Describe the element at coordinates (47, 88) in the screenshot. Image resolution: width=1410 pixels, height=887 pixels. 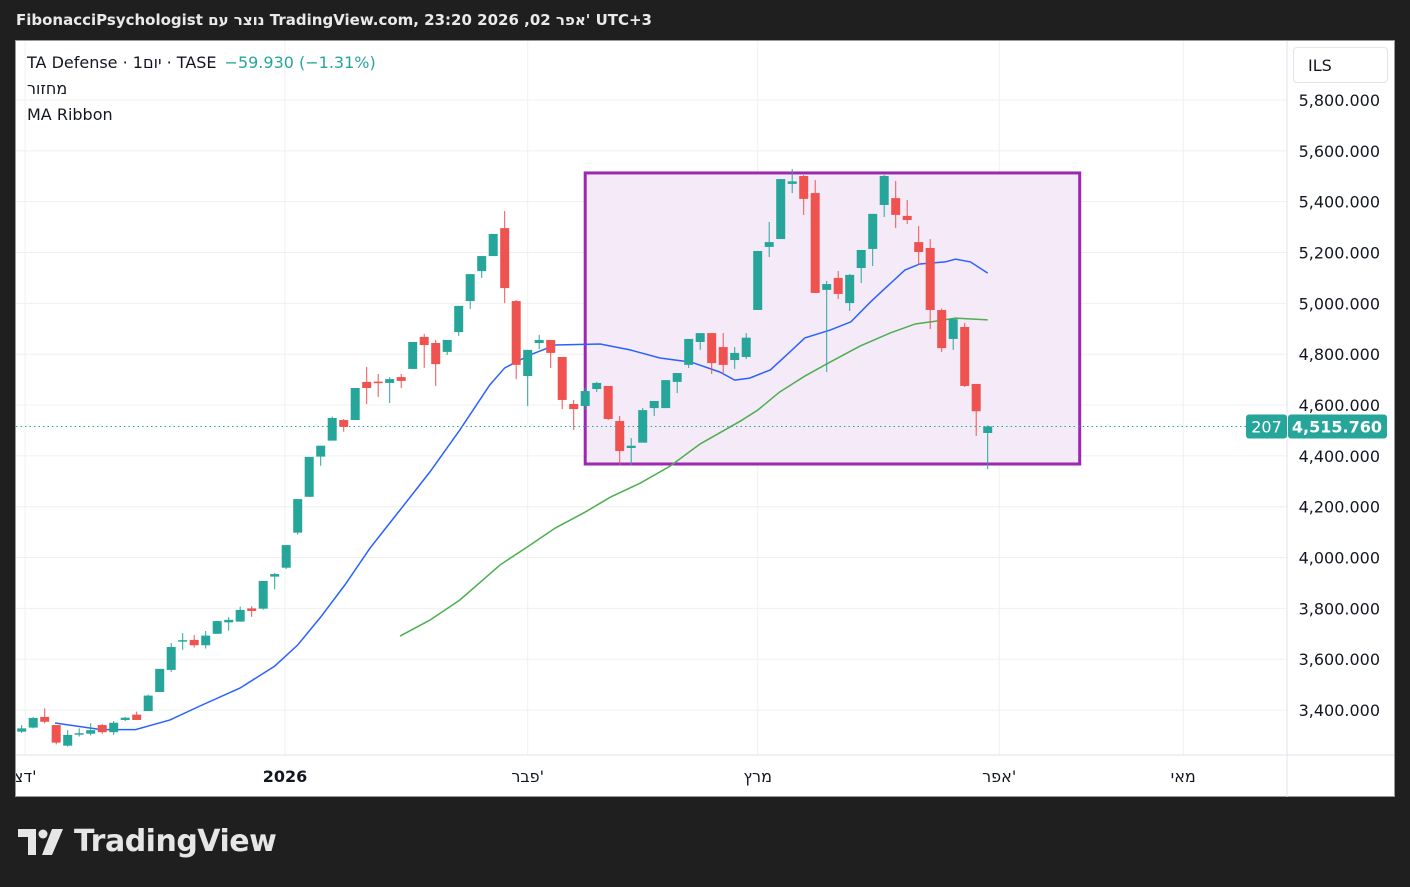
I see `volume-legend: מחזור` at that location.